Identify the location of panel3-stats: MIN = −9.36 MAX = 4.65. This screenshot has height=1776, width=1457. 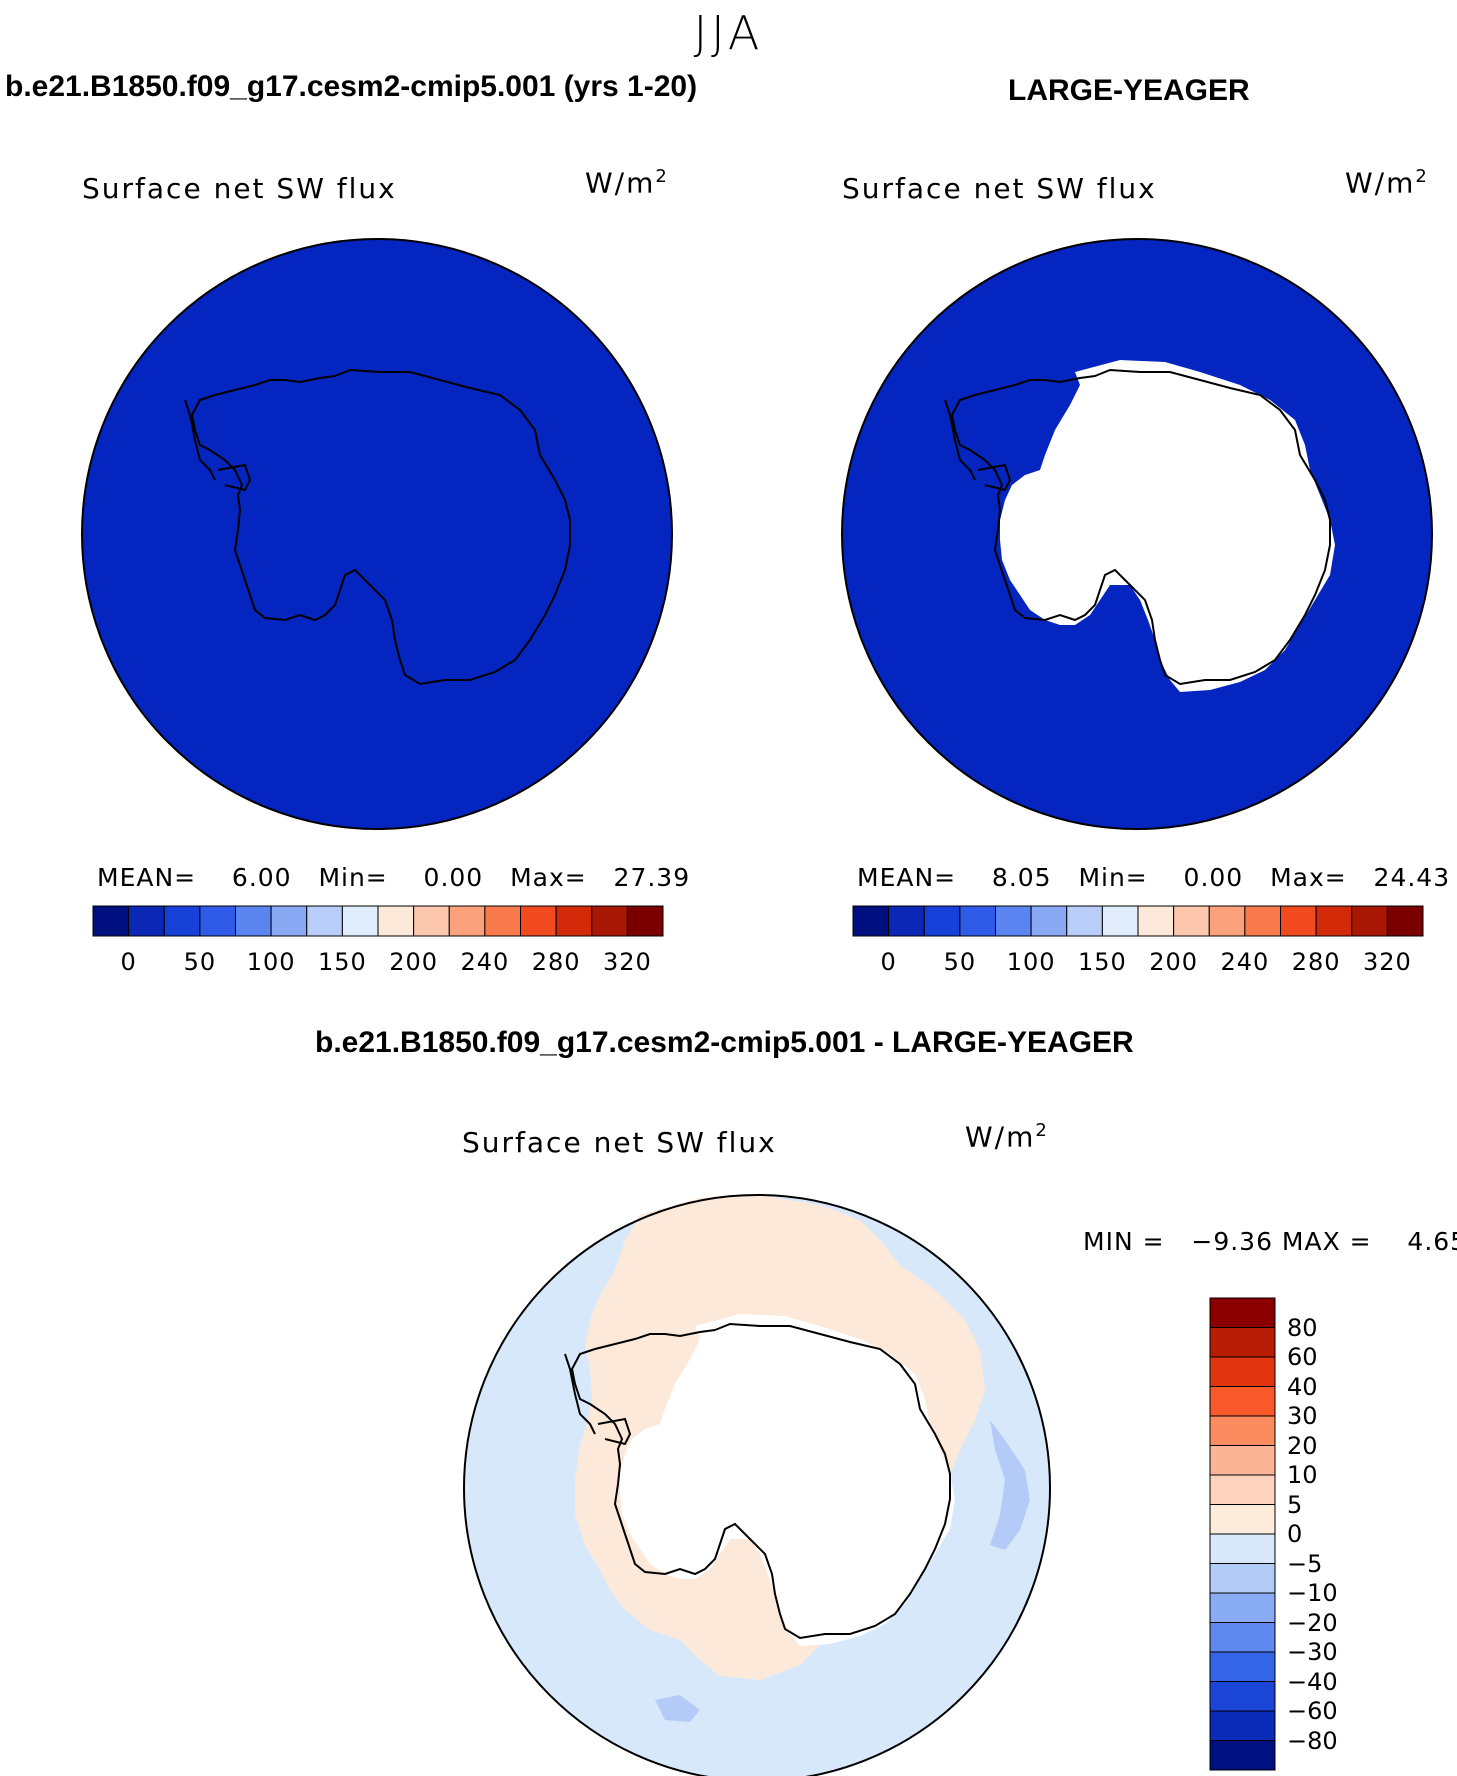
(1270, 1241).